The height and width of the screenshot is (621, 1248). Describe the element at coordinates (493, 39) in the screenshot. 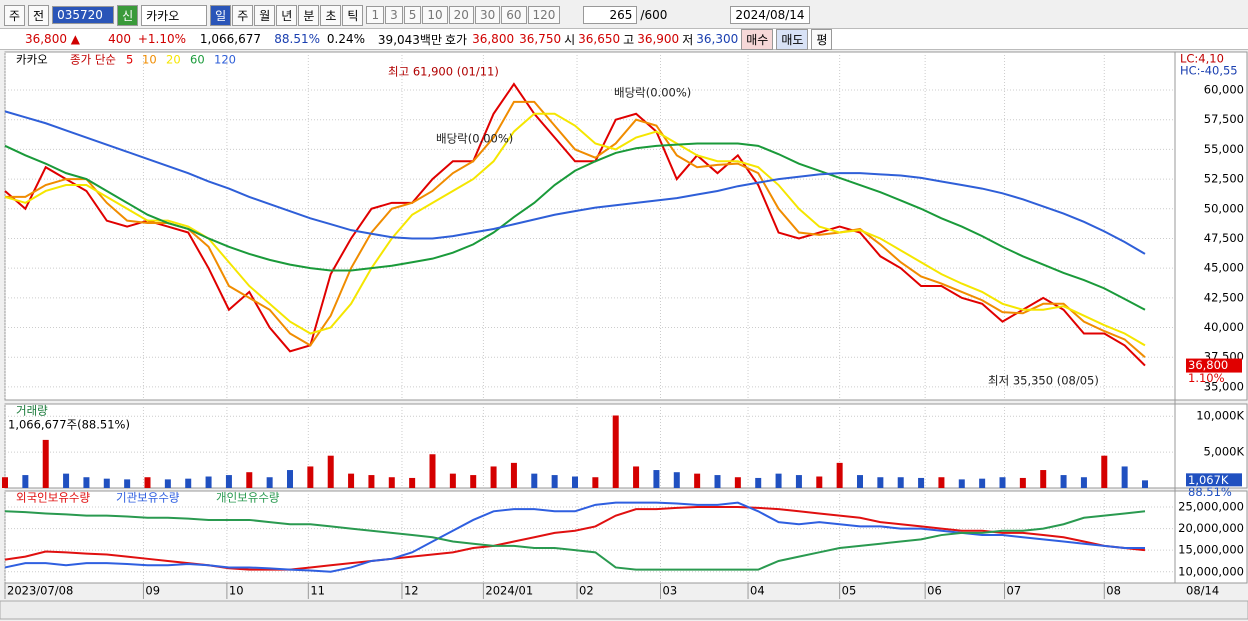

I see `ask: 36,800` at that location.